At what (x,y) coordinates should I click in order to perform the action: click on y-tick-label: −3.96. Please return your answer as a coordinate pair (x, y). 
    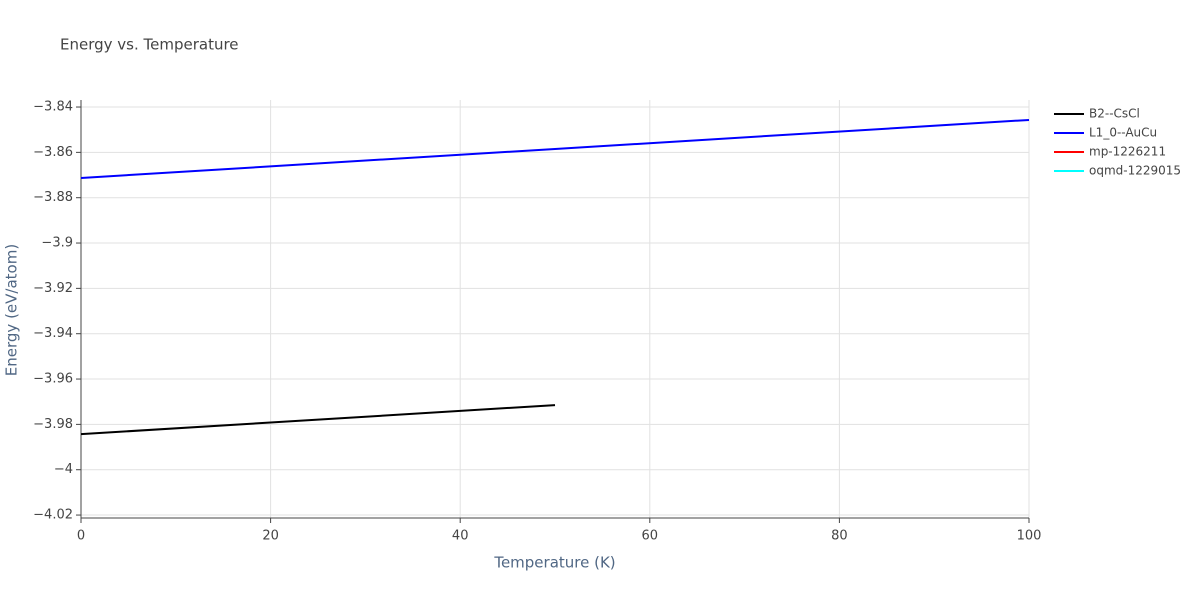
    Looking at the image, I should click on (53, 379).